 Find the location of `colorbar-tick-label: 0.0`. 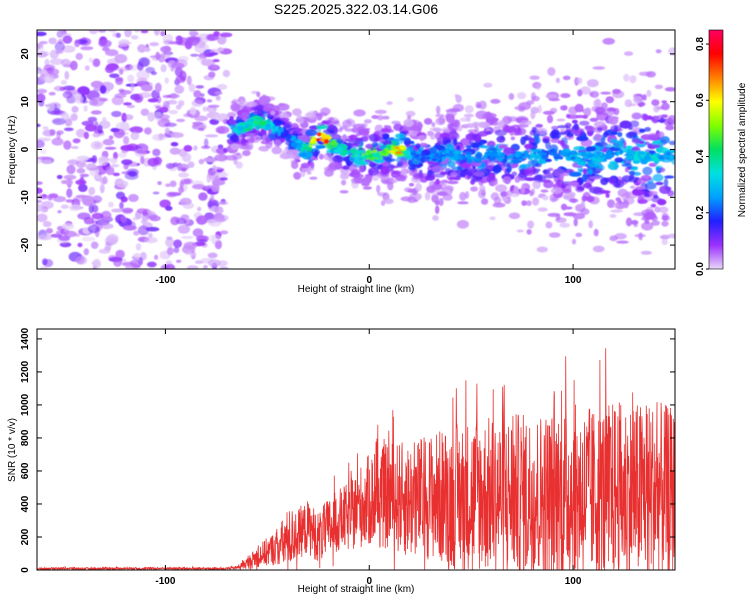

colorbar-tick-label: 0.0 is located at coordinates (700, 269).